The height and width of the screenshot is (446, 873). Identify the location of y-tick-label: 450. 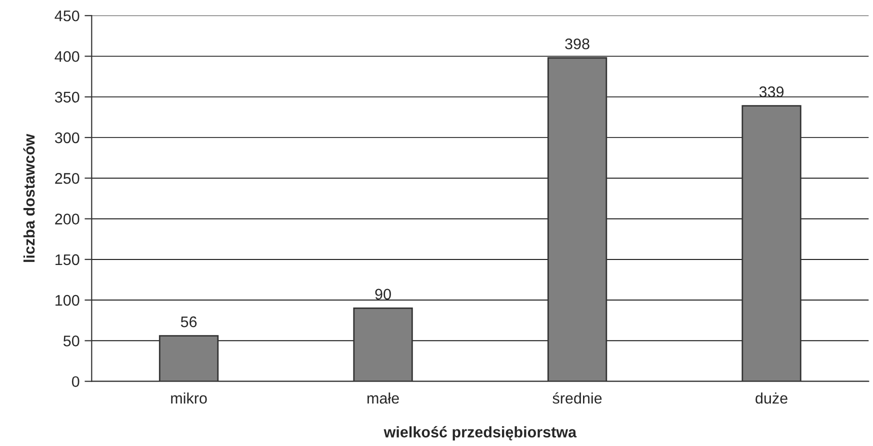
(67, 16).